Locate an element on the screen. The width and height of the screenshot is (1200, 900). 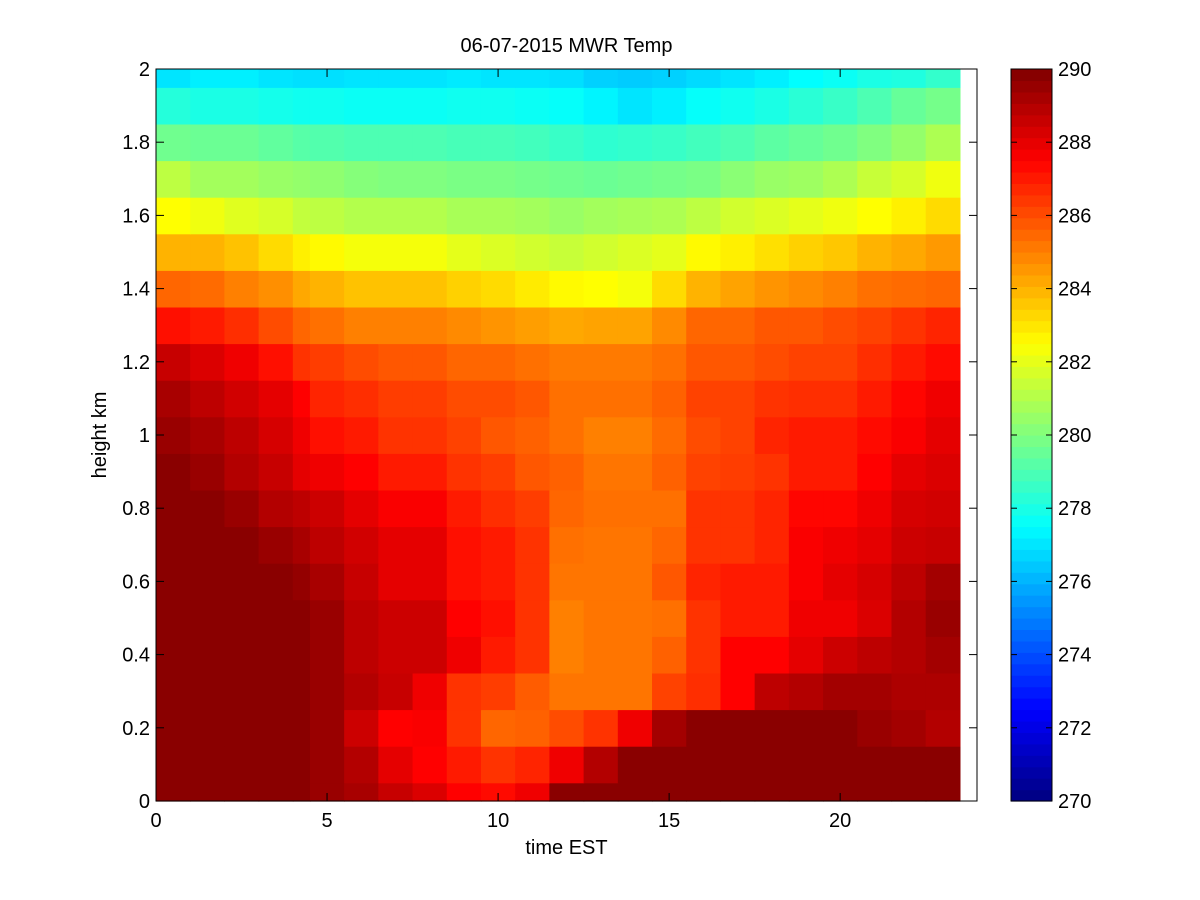
x-axis-label: time EST is located at coordinates (566, 848).